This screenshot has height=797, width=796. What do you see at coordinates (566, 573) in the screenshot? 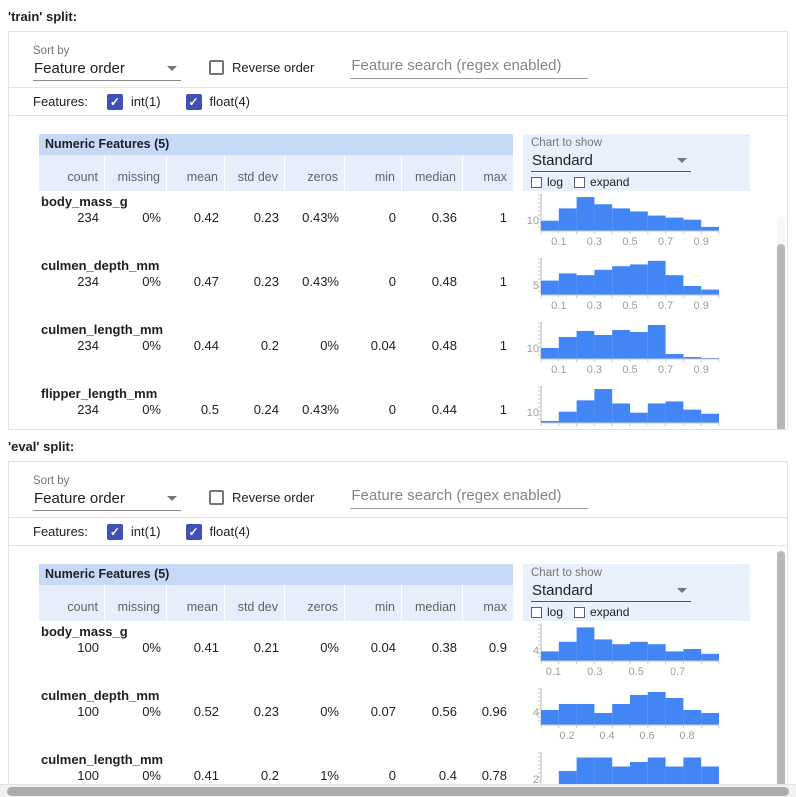
I see `chart-to-show-label: Chart to show` at bounding box center [566, 573].